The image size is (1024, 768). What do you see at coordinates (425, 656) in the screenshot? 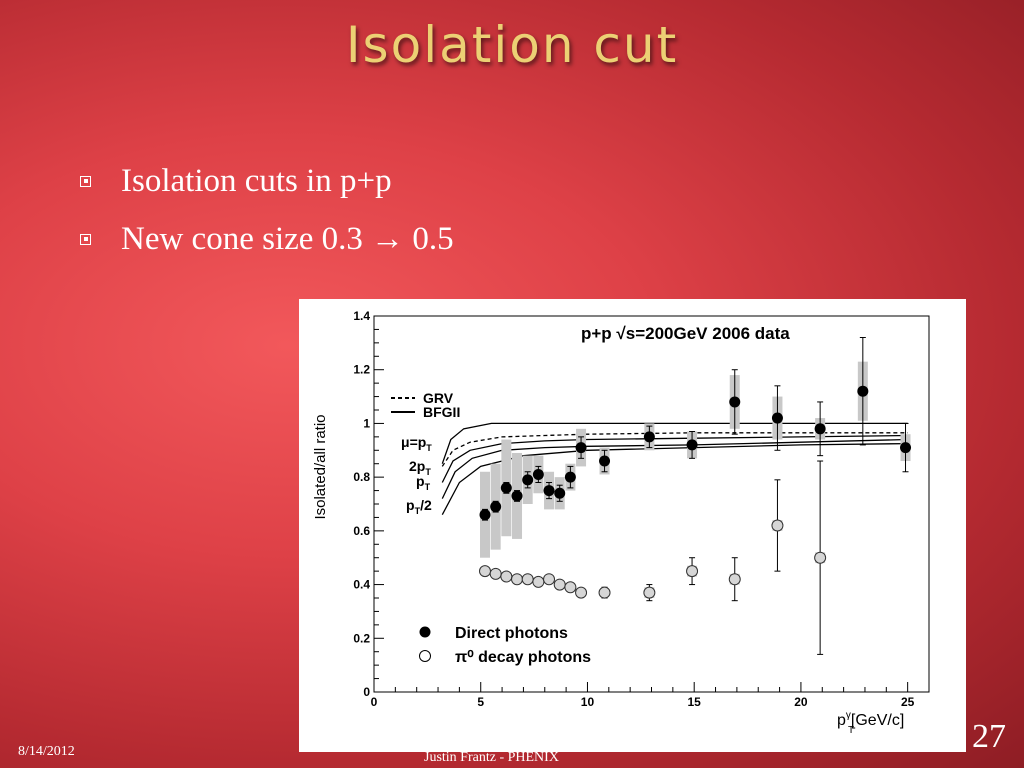
I see `legend-decay-marker` at bounding box center [425, 656].